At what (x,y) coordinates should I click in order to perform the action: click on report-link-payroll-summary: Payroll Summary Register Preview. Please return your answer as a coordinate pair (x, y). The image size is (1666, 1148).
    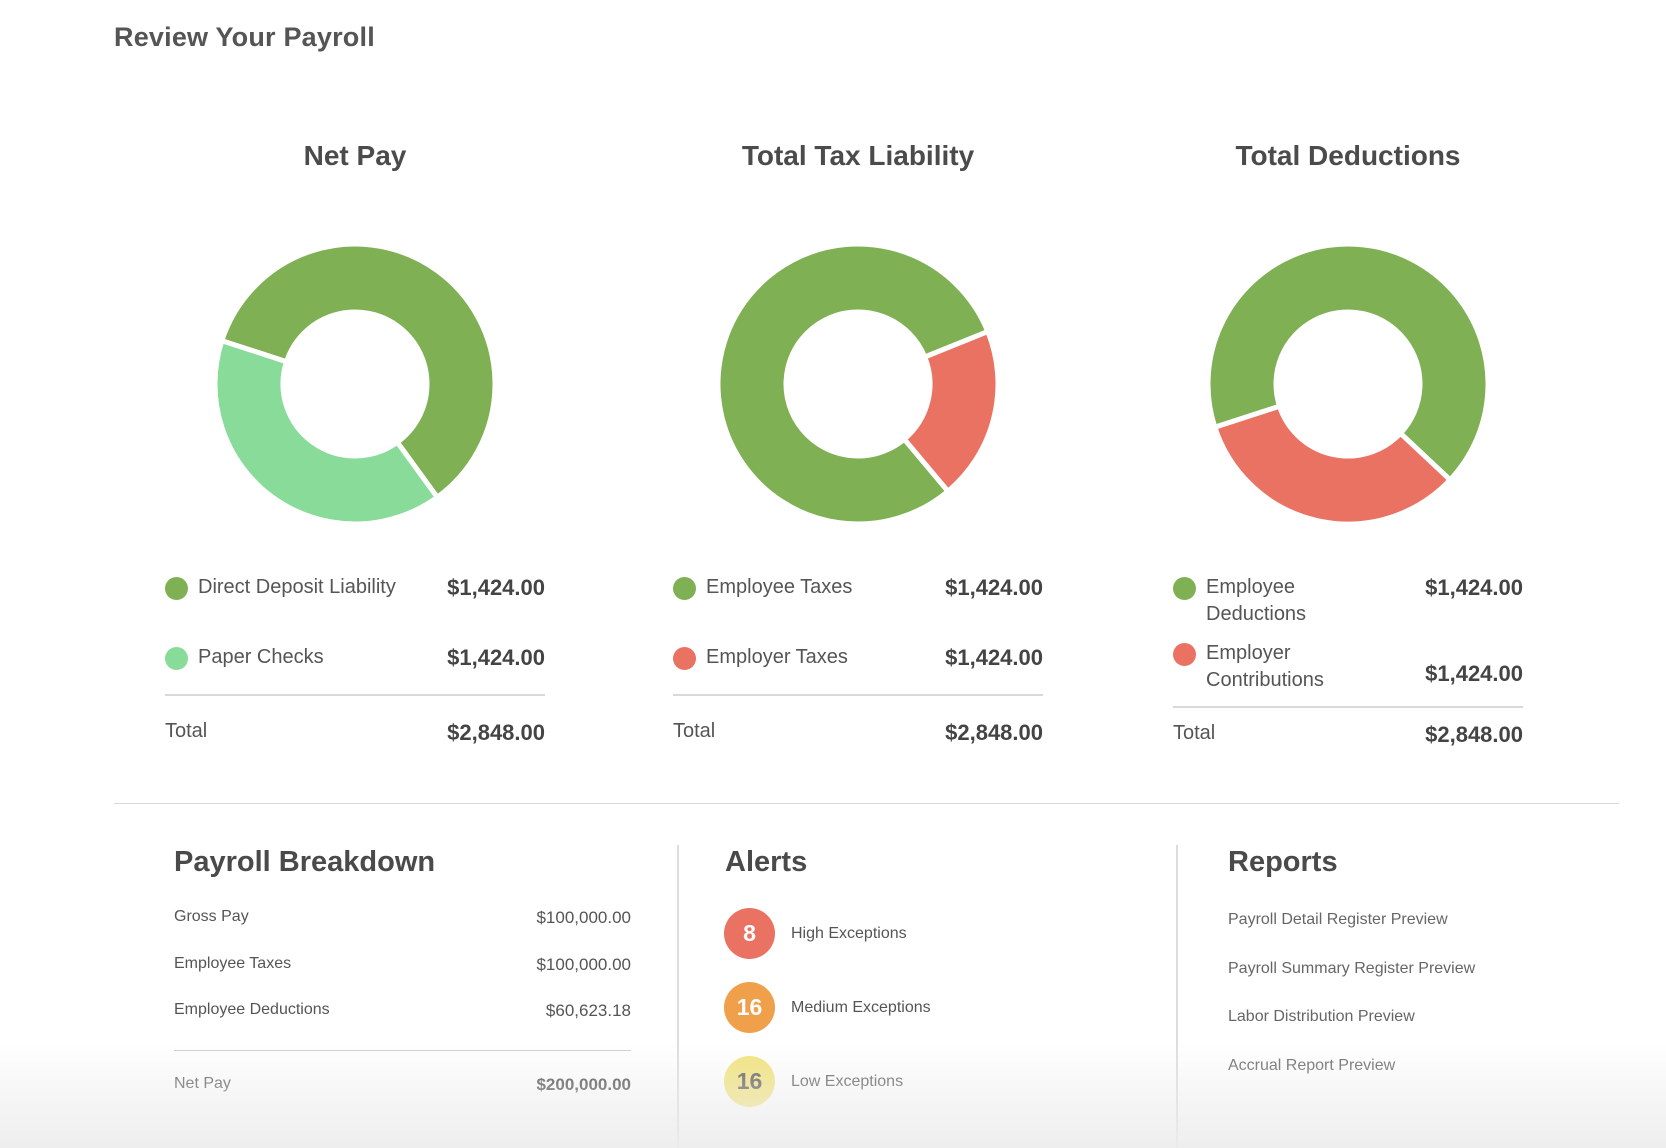
    Looking at the image, I should click on (1352, 968).